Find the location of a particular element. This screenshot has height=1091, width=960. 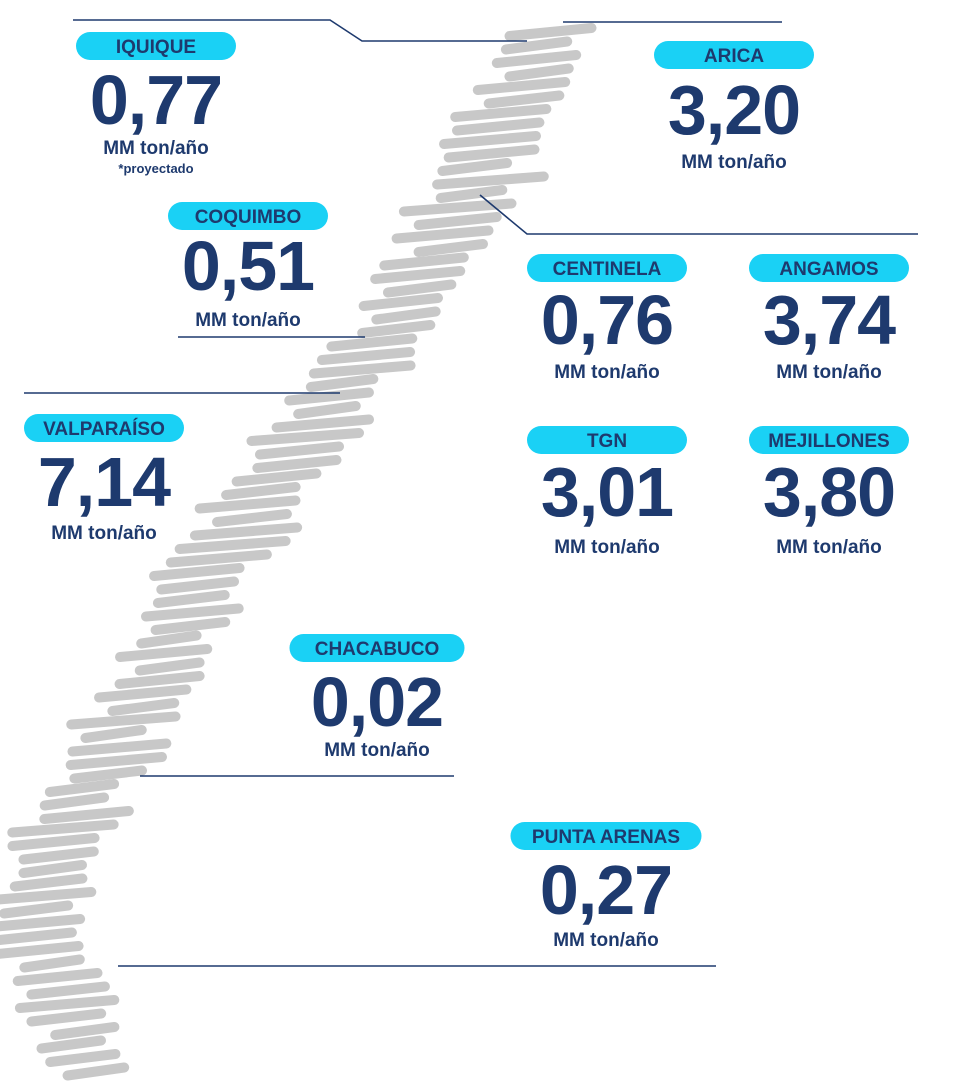

port-name: CHACABUCO is located at coordinates (377, 649).